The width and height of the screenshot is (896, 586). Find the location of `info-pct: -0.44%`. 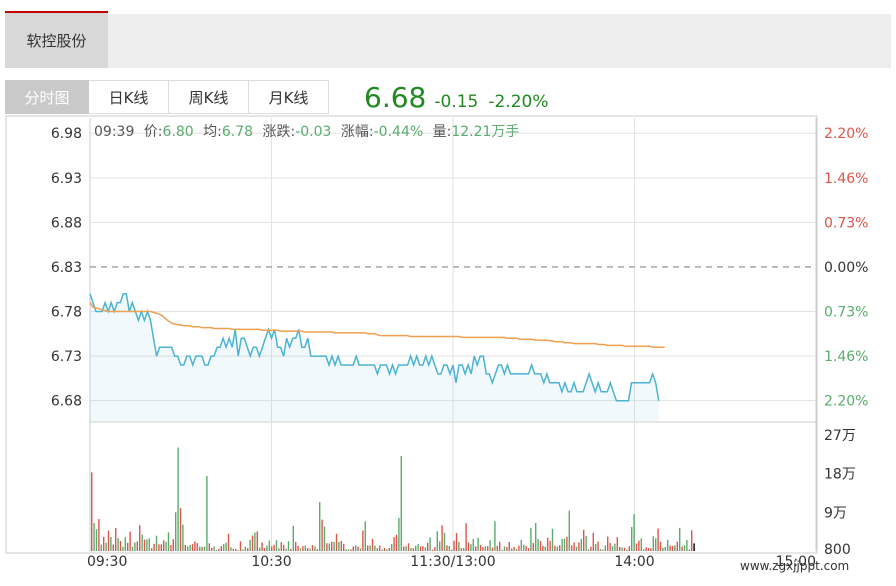

info-pct: -0.44% is located at coordinates (399, 132).